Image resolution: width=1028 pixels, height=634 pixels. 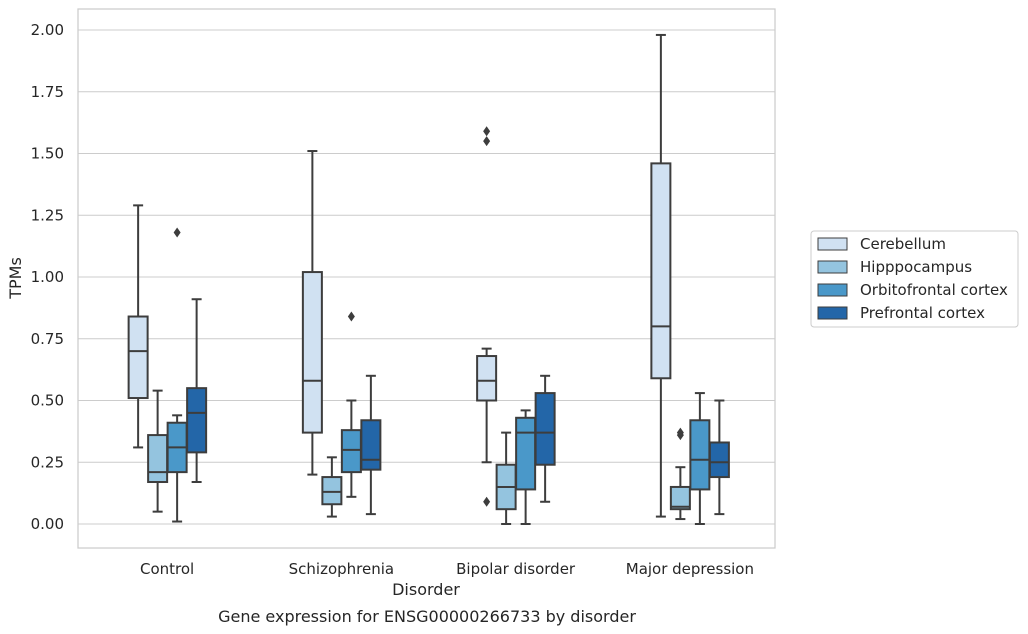 I want to click on y-axis-ticks: 0.00 0.25 0.50 0.75 1.00 1.25 1.50 1.75 2.00, so click(x=47, y=277).